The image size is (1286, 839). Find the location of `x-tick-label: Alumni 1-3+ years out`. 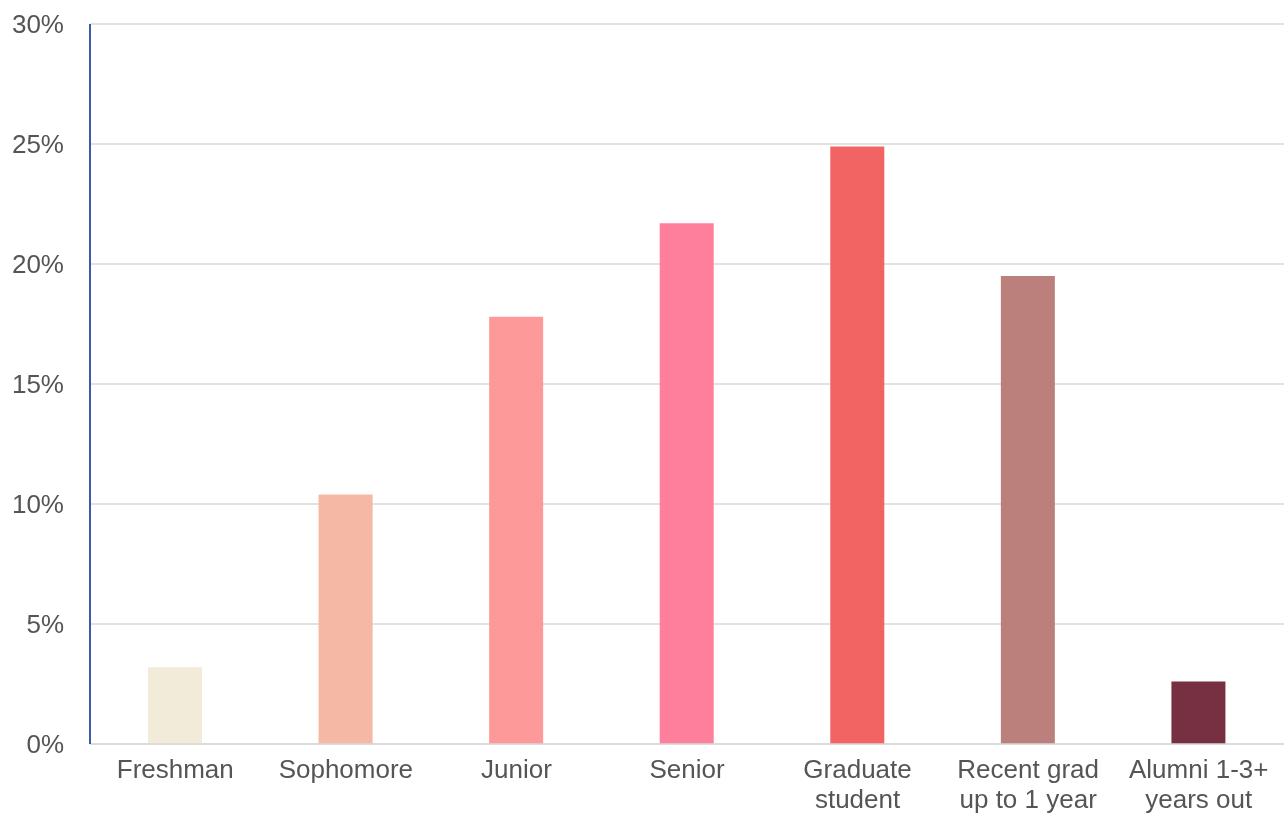

x-tick-label: Alumni 1-3+ years out is located at coordinates (1198, 784).